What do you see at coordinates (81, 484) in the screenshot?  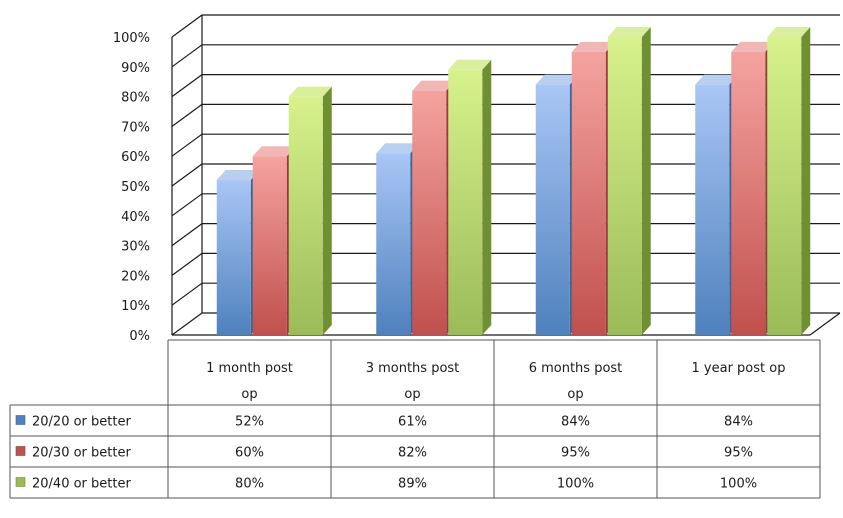 I see `legend-label: 20/40 or better` at bounding box center [81, 484].